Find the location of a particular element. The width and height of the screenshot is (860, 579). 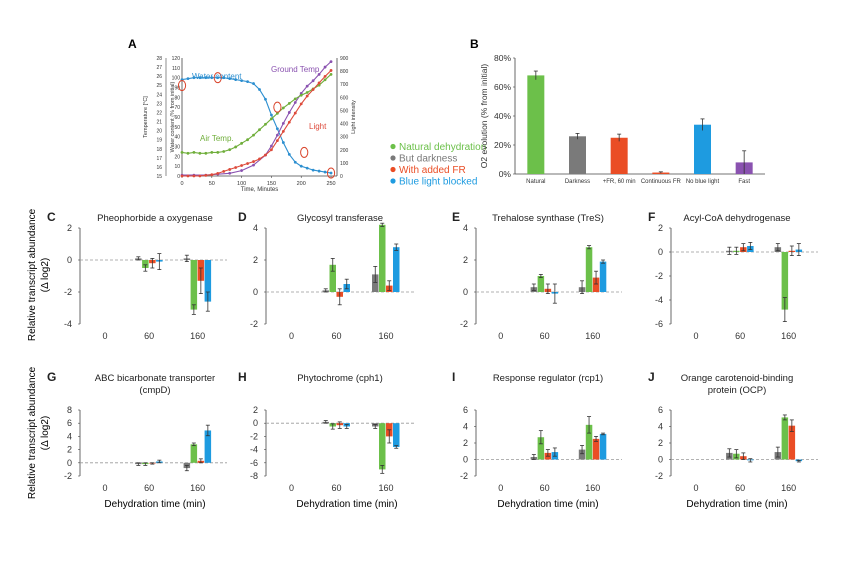

y-tick-label: 8 is located at coordinates (69, 410).